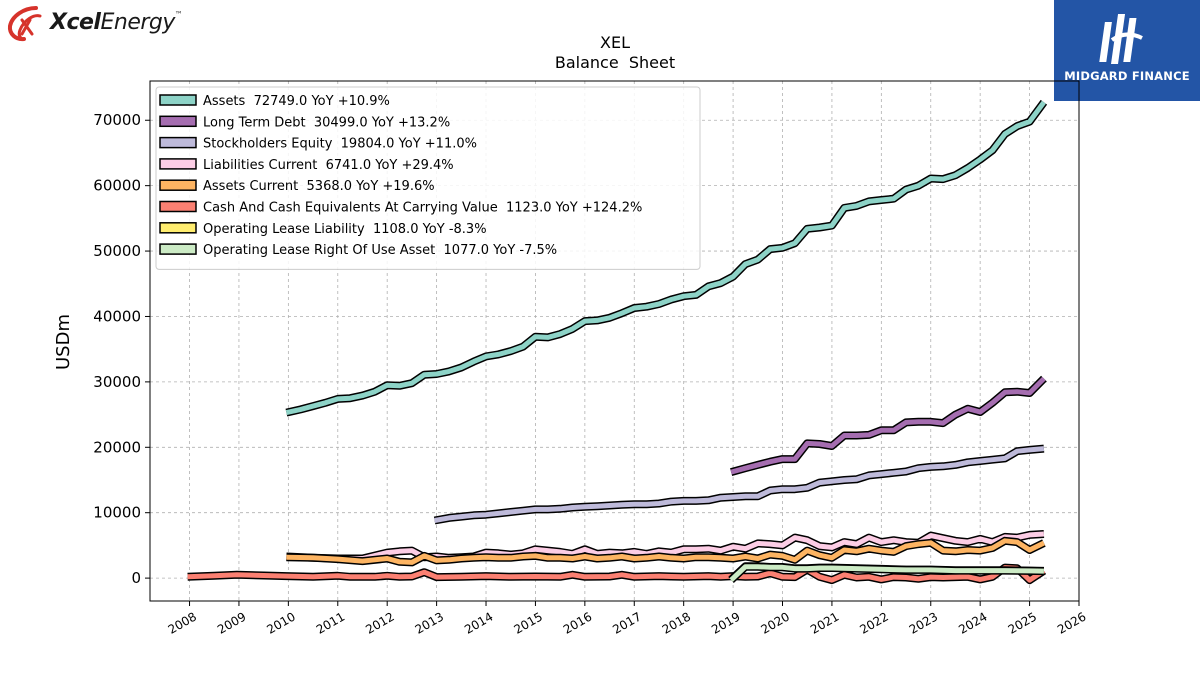 This screenshot has width=1200, height=675. I want to click on x-tick-label-2013: 2013, so click(429, 622).